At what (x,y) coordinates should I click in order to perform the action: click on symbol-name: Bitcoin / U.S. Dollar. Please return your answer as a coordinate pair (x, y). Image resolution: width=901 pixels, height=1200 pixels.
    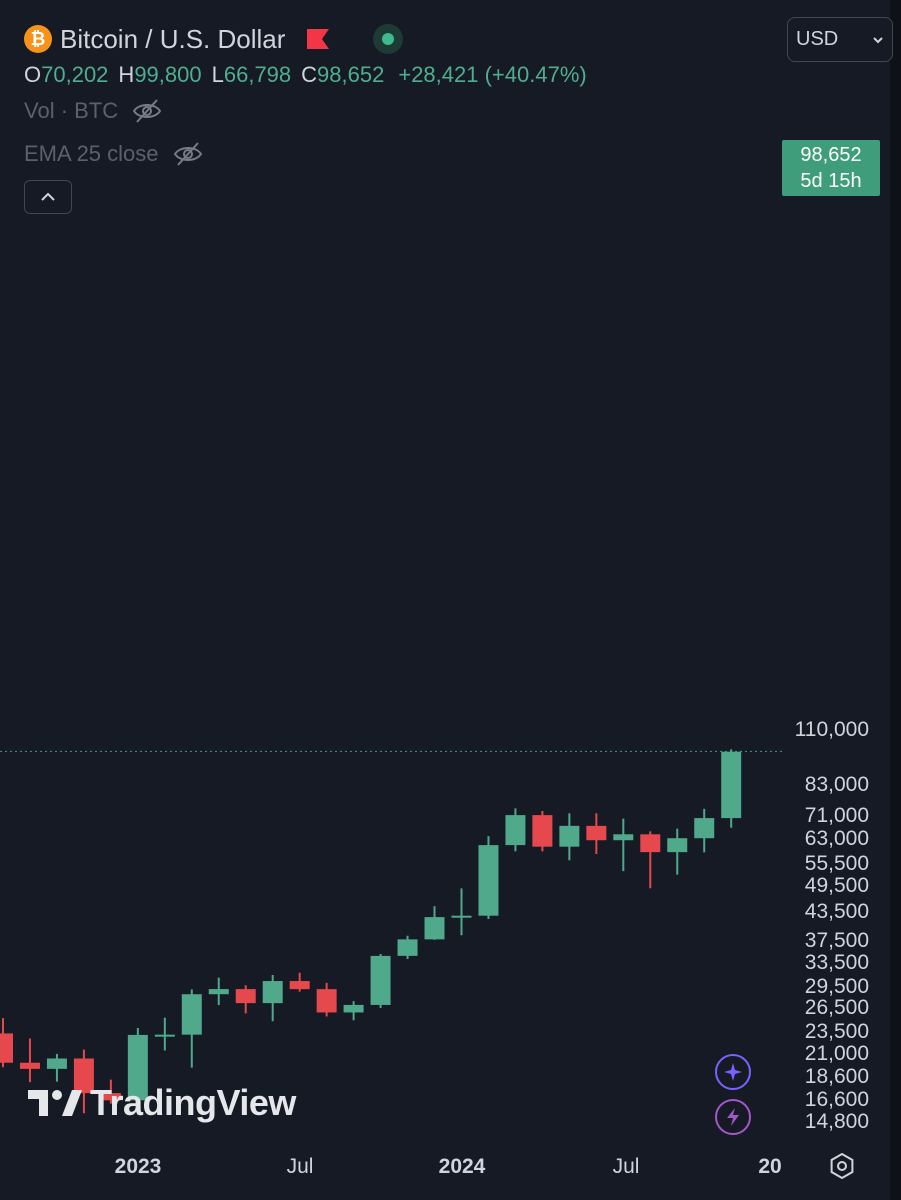
    Looking at the image, I should click on (173, 38).